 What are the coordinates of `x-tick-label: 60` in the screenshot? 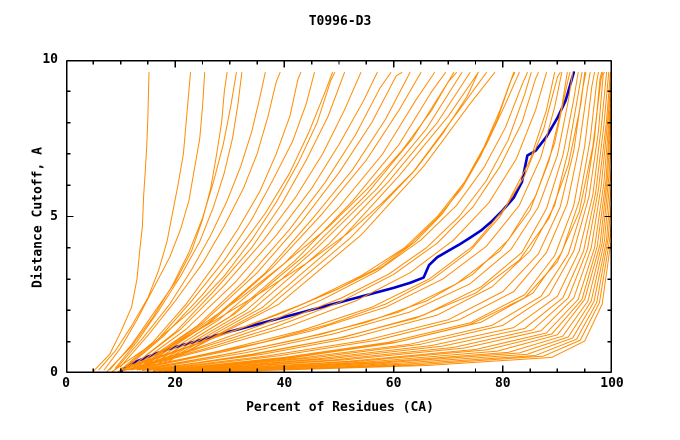 It's located at (393, 383).